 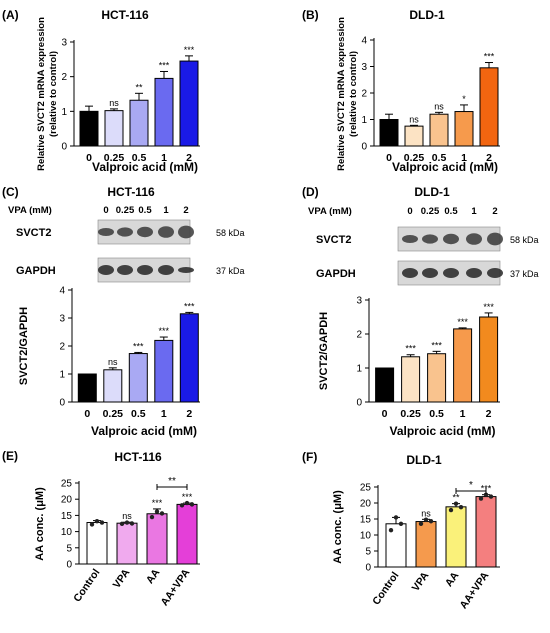 What do you see at coordinates (310, 15) in the screenshot?
I see `panel-label: (B)` at bounding box center [310, 15].